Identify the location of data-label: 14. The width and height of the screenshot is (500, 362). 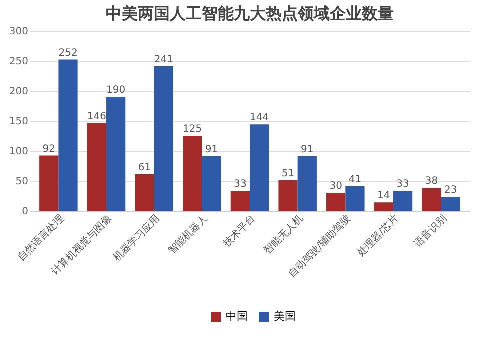
(384, 196).